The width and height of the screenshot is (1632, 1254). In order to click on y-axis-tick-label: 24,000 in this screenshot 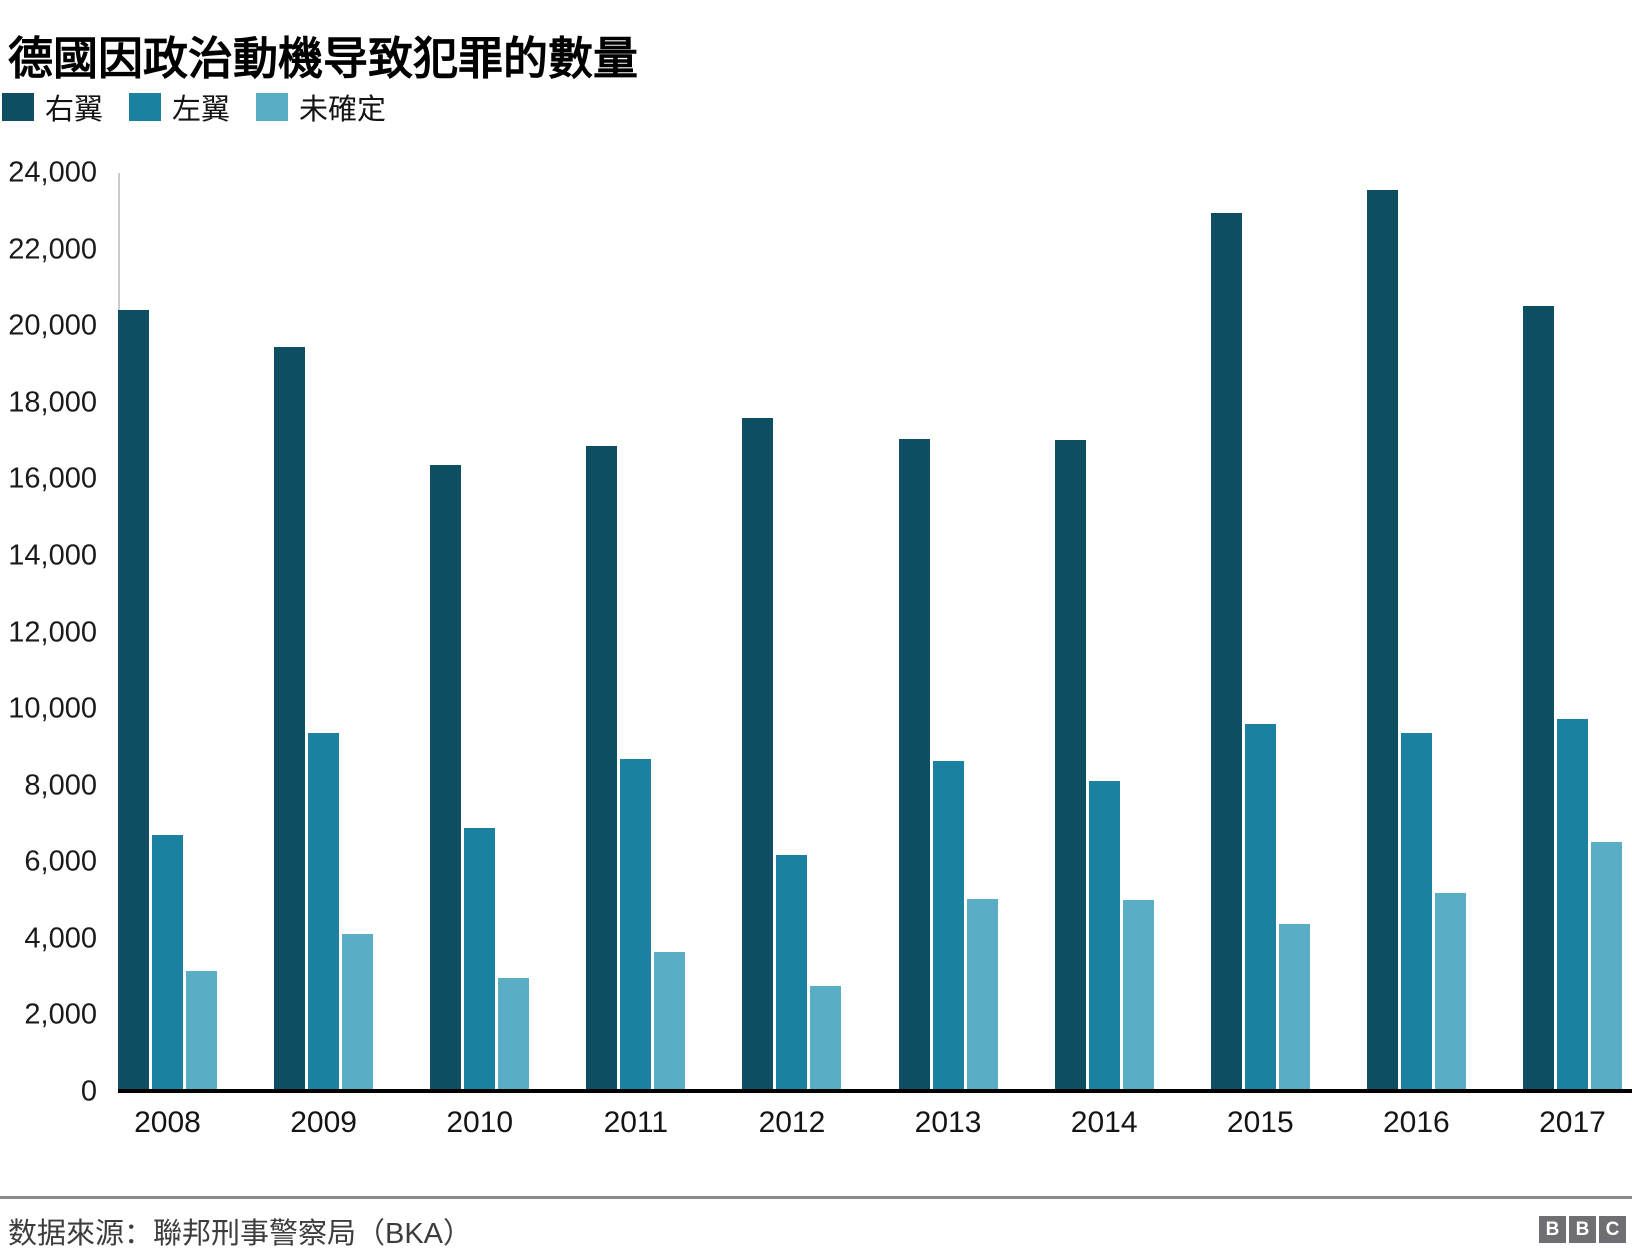, I will do `click(52, 172)`.